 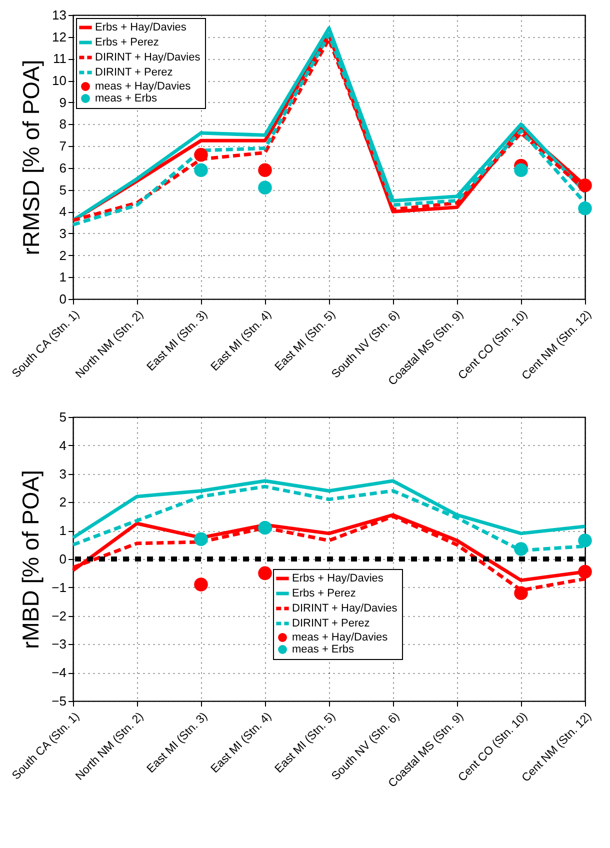 What do you see at coordinates (59, 58) in the screenshot?
I see `y-tick-label: 11` at bounding box center [59, 58].